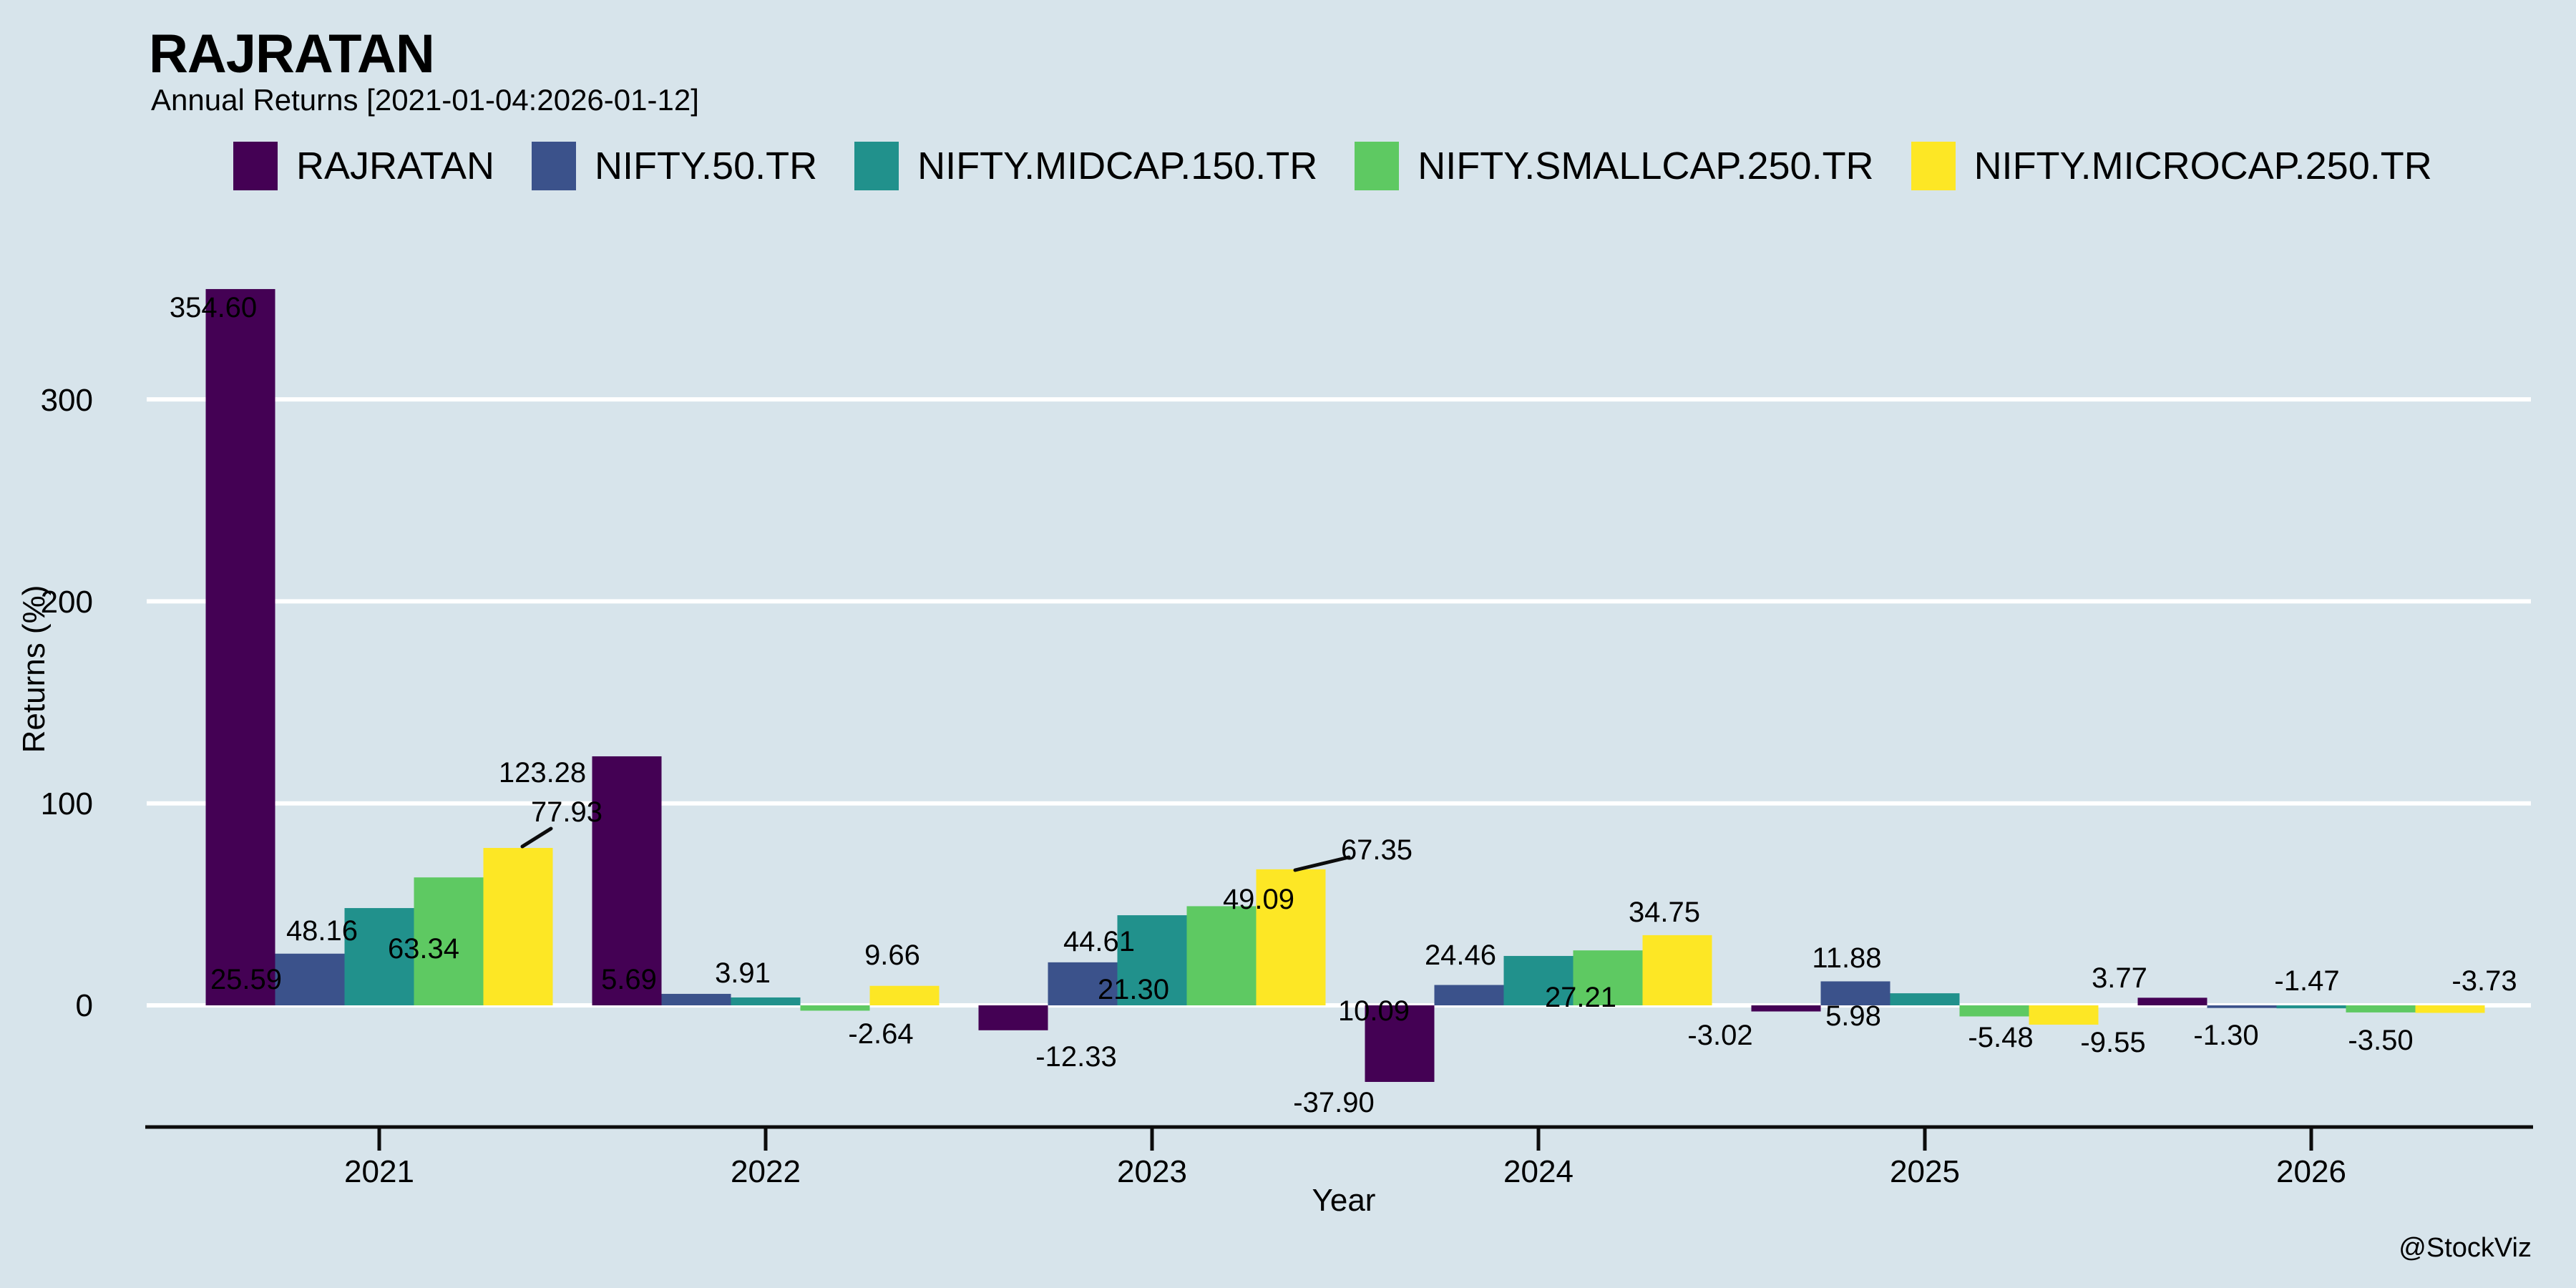  I want to click on bar-2023-RAJRATAN, so click(1013, 1017).